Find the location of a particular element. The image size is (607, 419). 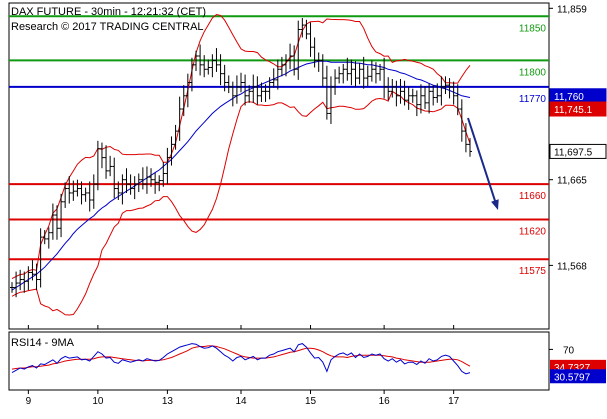

rsi-tick-label: 70 is located at coordinates (569, 350).